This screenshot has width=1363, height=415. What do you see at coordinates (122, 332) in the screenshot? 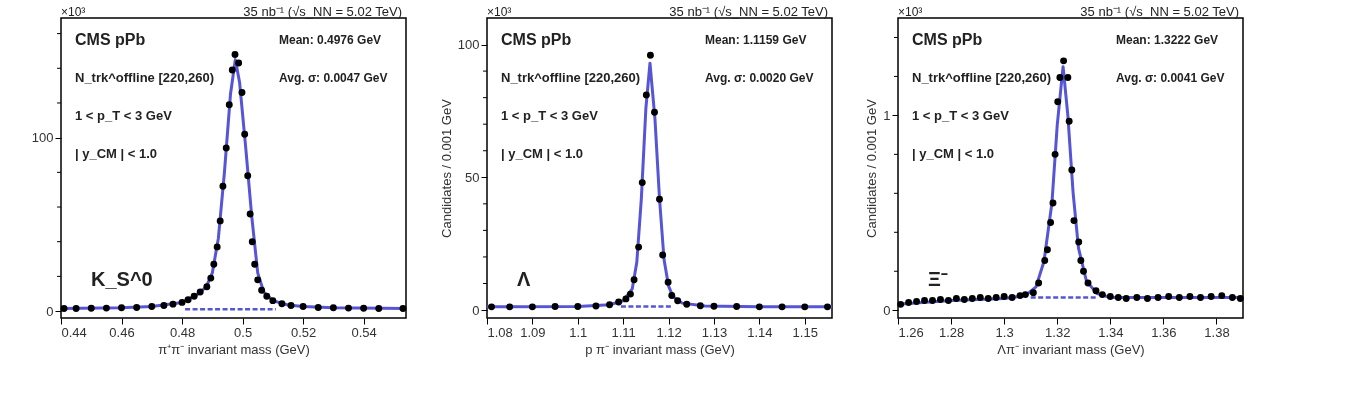
I see `x-tick-label: 0.46` at bounding box center [122, 332].